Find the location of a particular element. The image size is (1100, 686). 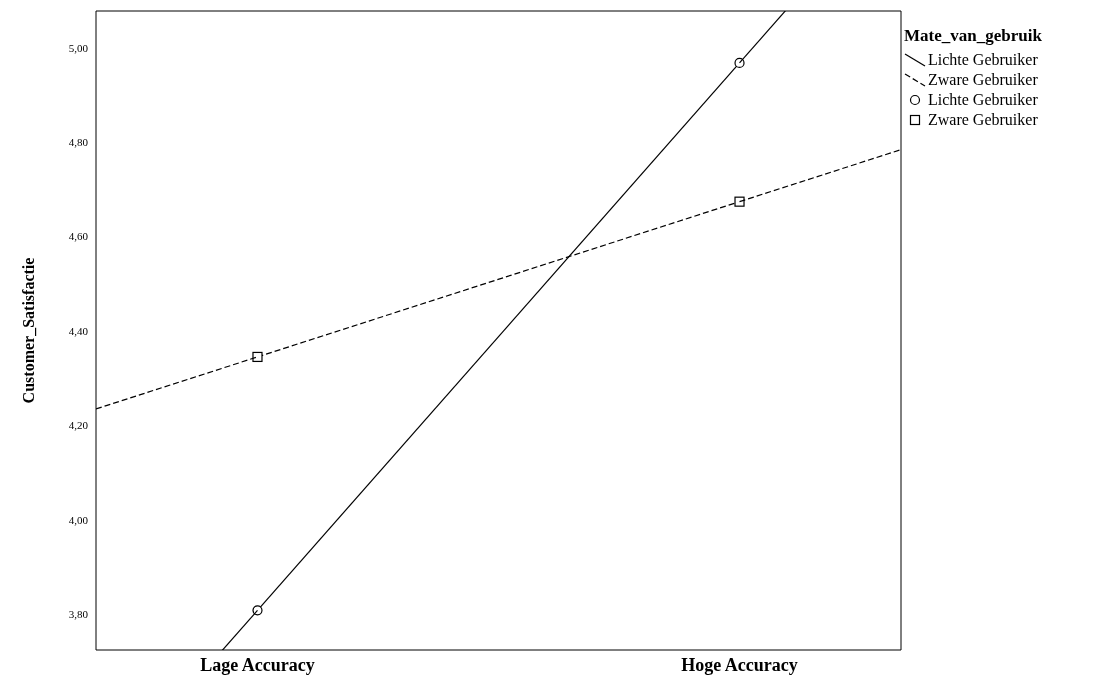

y-tick-label: 4,40 is located at coordinates (78, 330).